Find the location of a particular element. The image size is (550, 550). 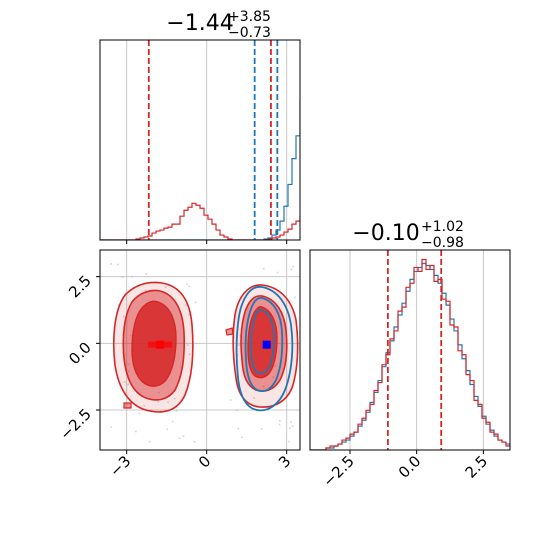

x-tick-label: −2.5 is located at coordinates (338, 471).